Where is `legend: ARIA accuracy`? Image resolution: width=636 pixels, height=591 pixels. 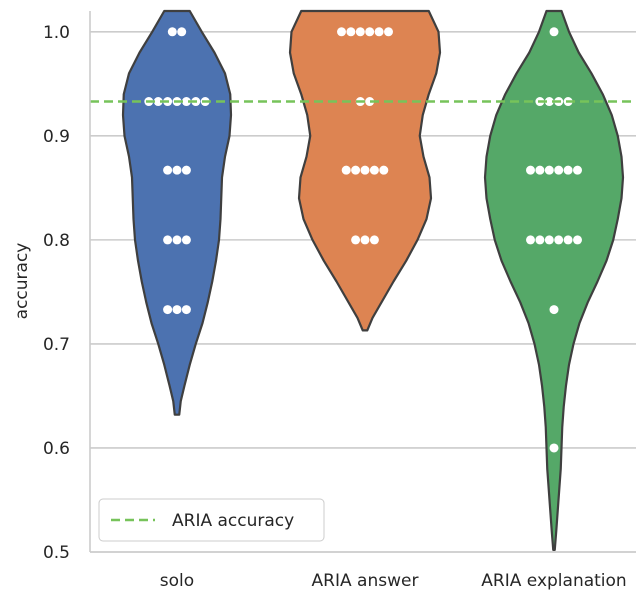
legend: ARIA accuracy is located at coordinates (211, 520).